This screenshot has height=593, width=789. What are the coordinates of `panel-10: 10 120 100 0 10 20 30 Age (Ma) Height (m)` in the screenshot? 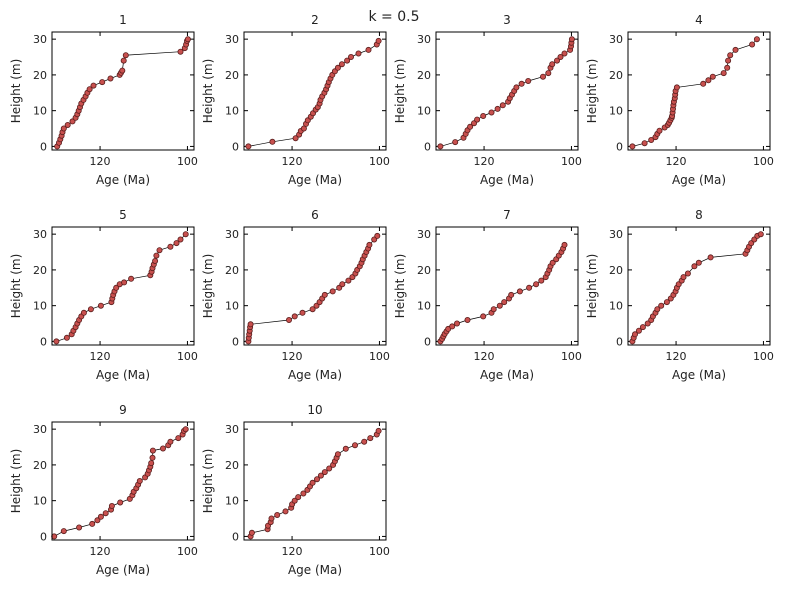 It's located at (295, 490).